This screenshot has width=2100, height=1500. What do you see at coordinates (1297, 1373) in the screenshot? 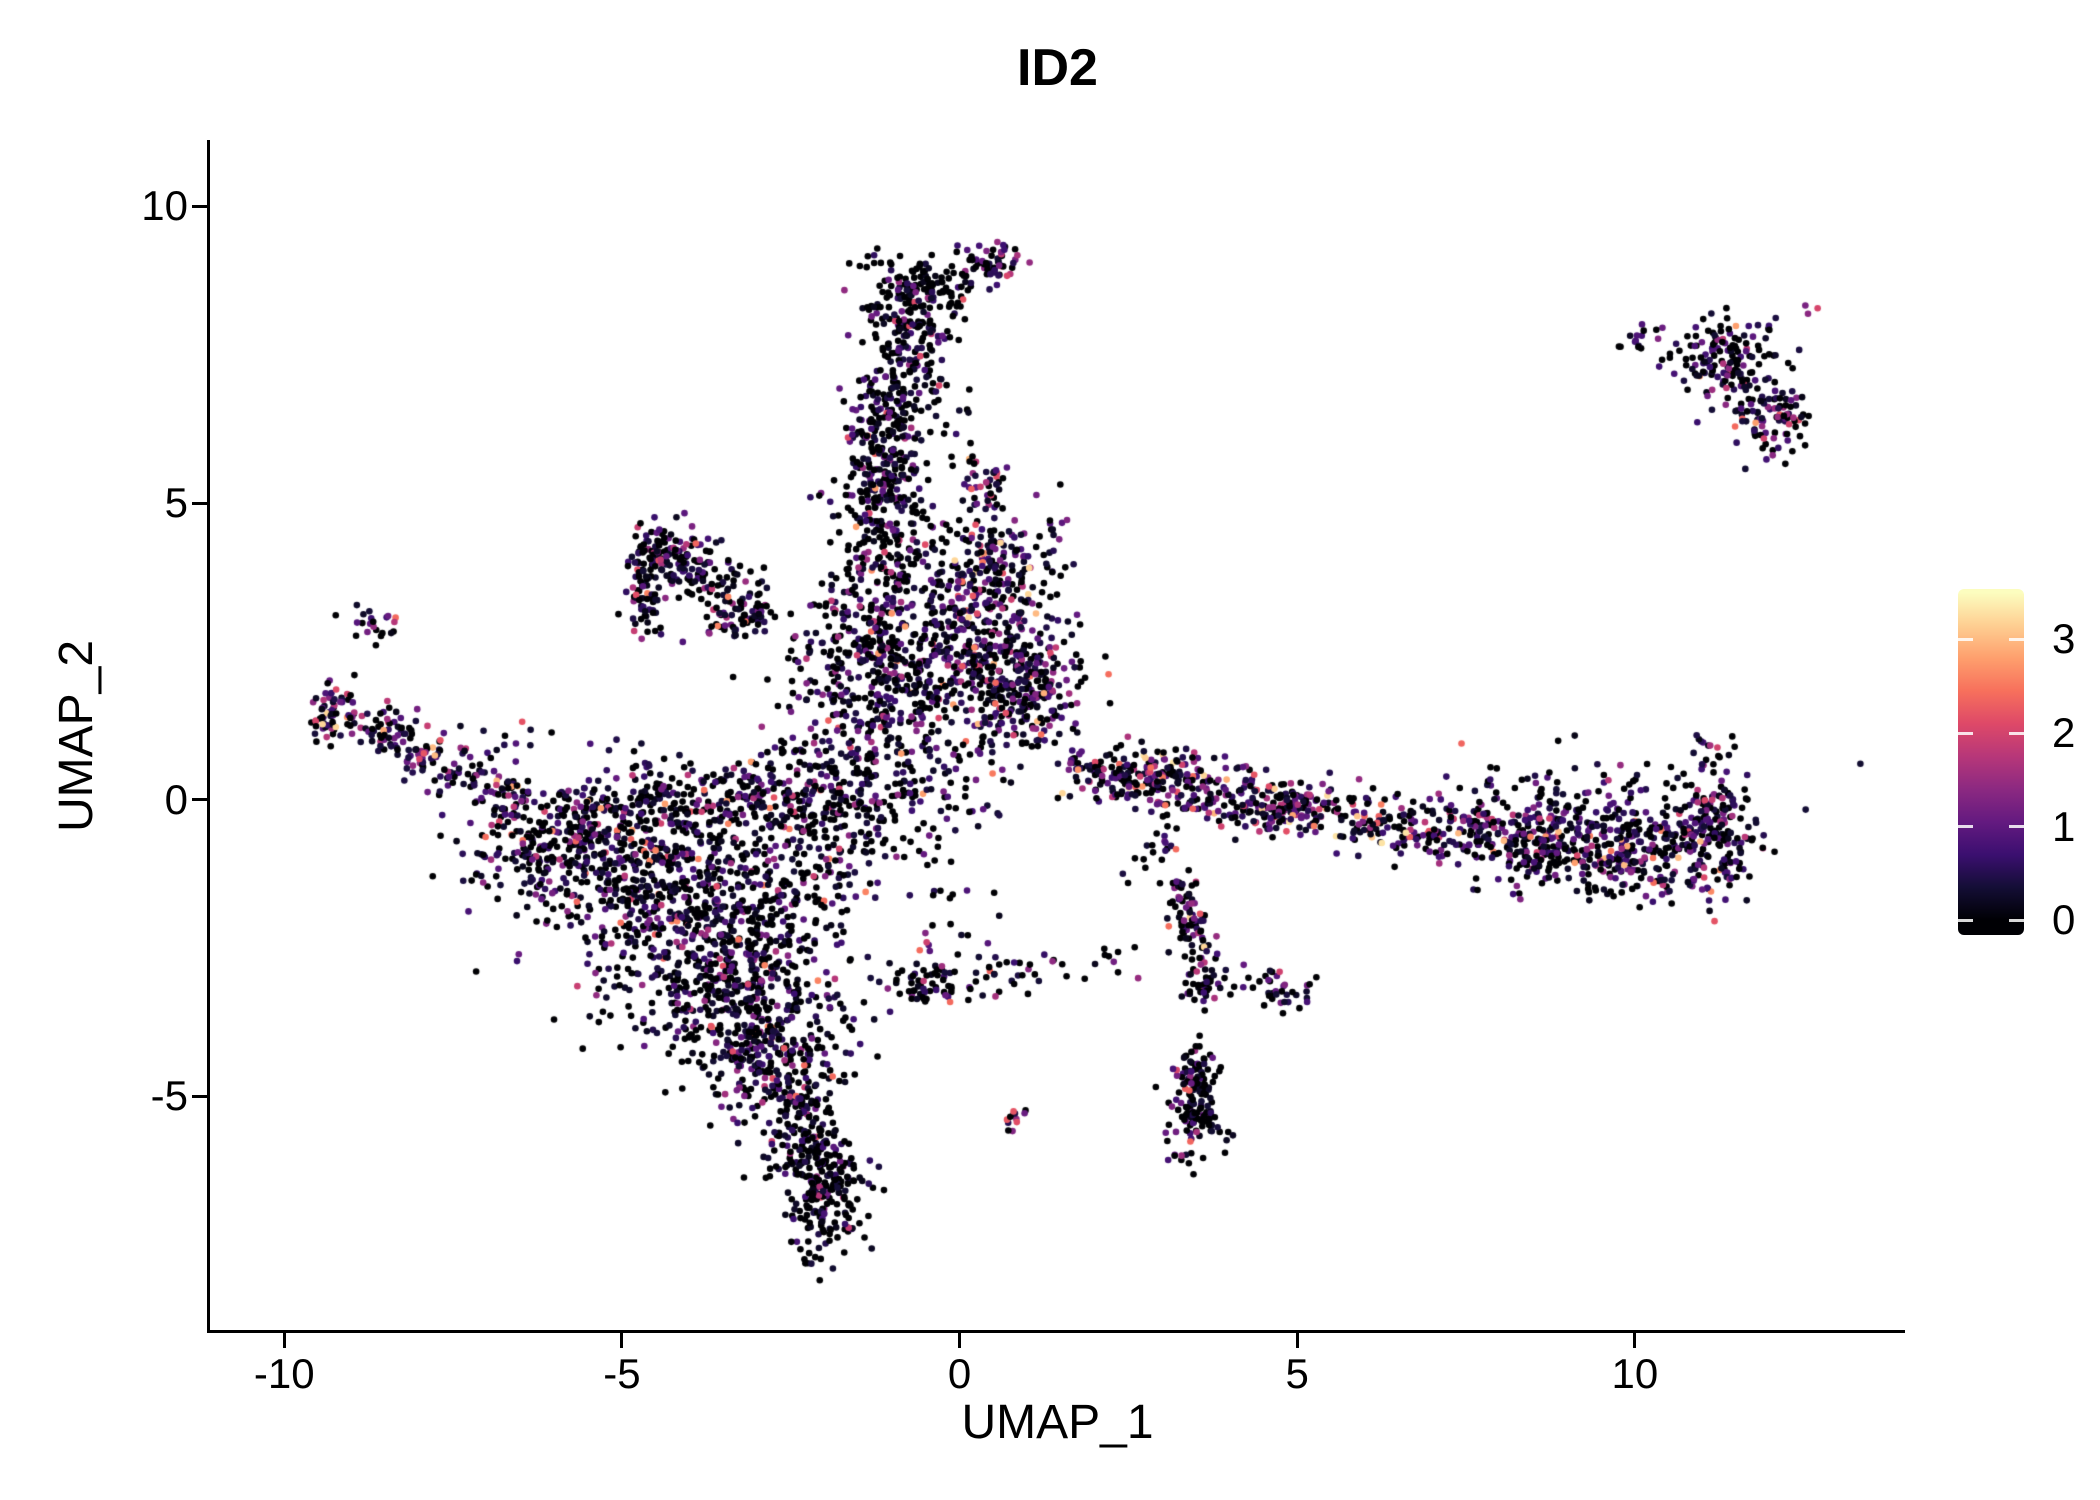
I see `x-tick-label: 5` at bounding box center [1297, 1373].